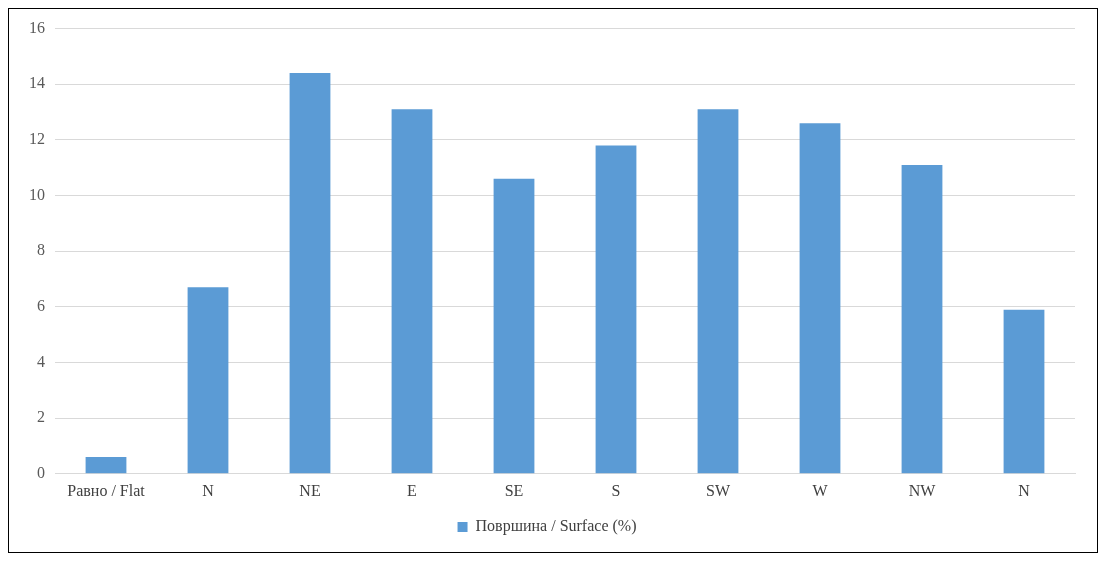 Image resolution: width=1110 pixels, height=565 pixels. What do you see at coordinates (106, 490) in the screenshot?
I see `x-tick-label: Равно / Flat` at bounding box center [106, 490].